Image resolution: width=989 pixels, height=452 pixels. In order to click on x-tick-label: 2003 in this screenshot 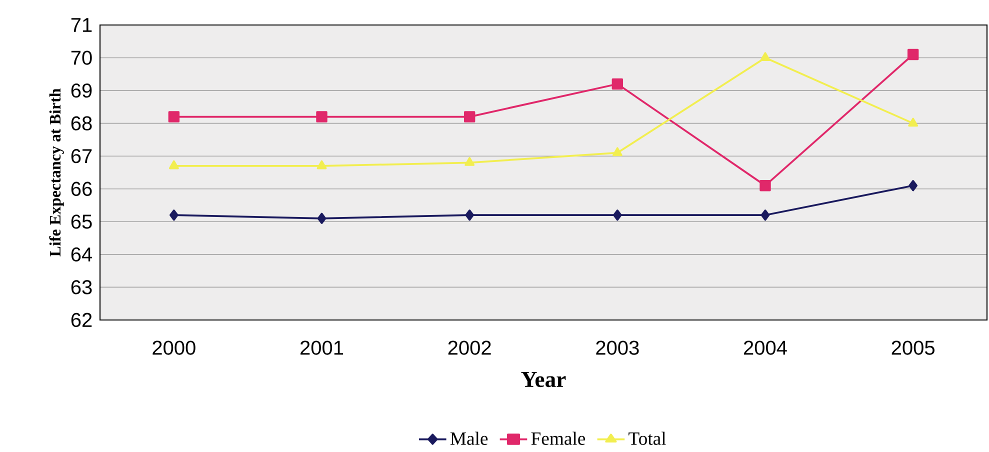, I will do `click(617, 347)`.